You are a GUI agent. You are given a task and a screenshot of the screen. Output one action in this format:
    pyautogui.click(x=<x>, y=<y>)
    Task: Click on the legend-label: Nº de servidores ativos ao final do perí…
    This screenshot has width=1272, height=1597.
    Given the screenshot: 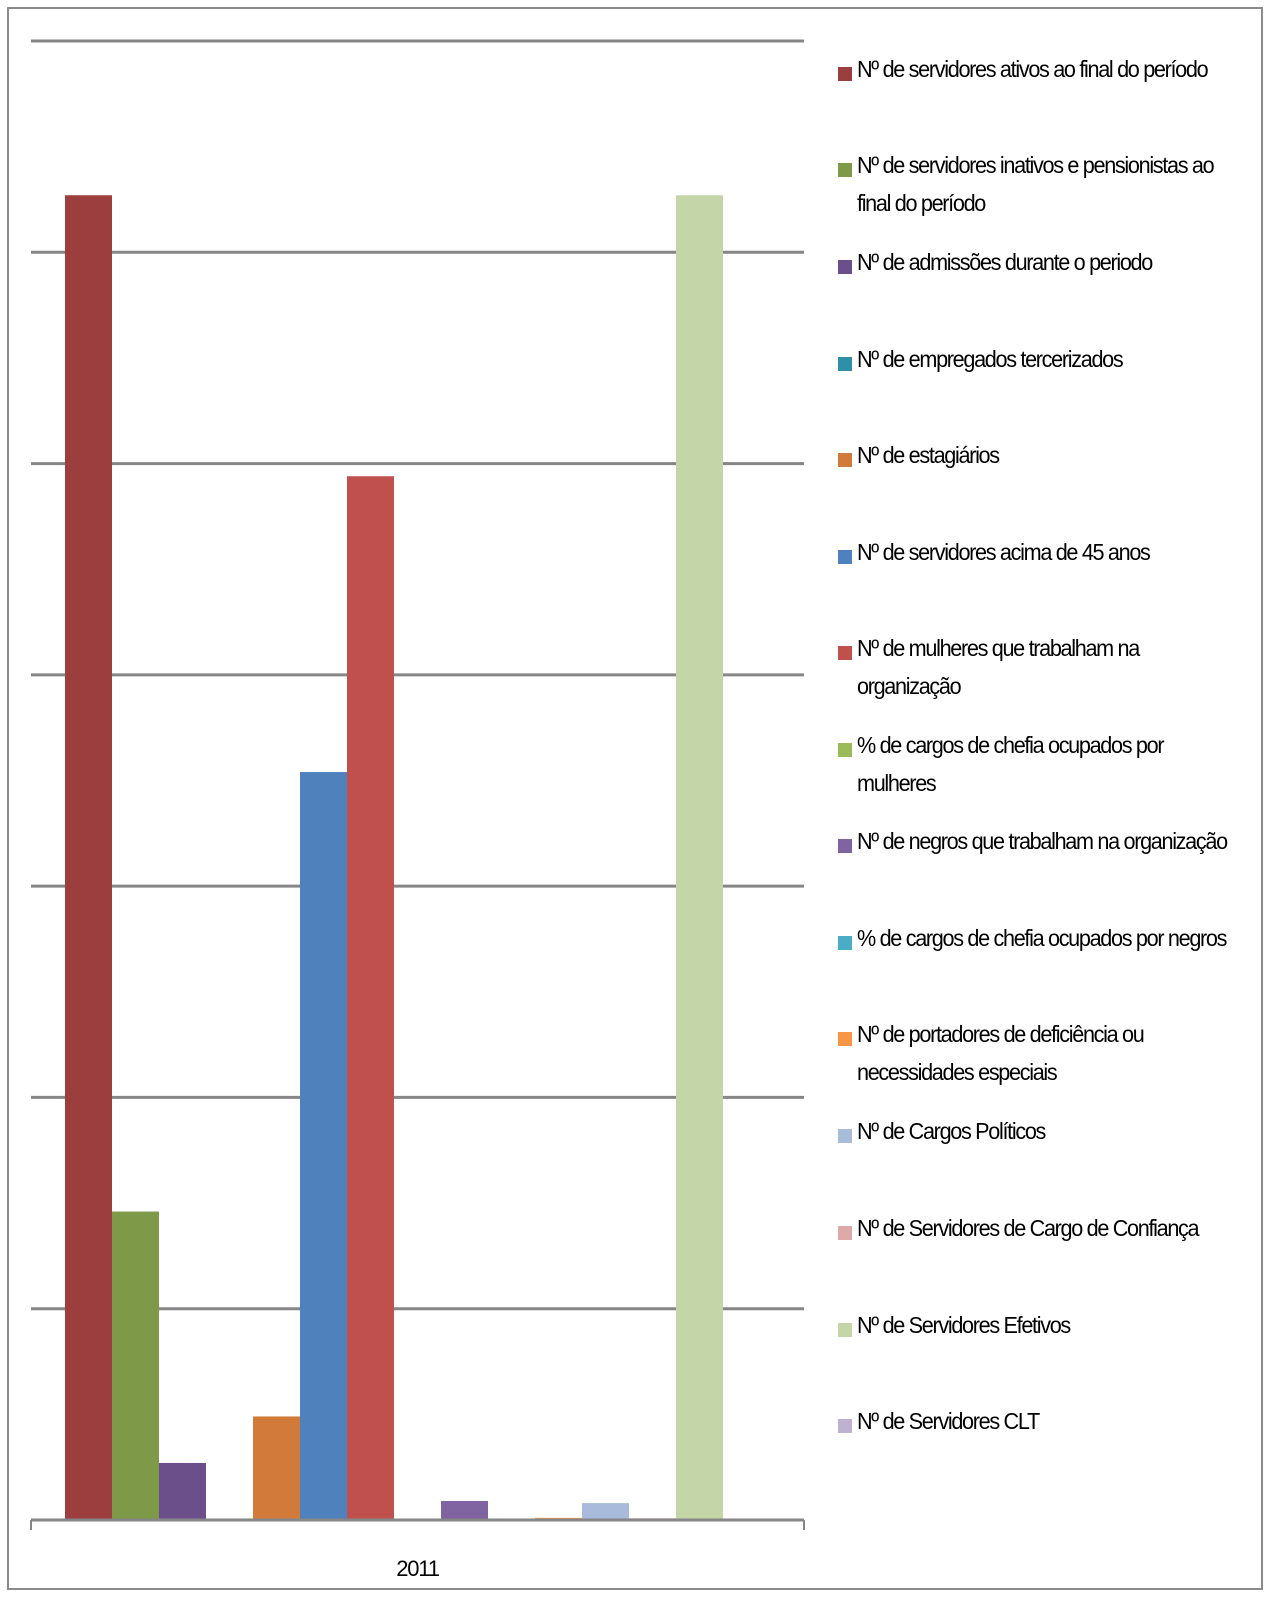 What is the action you would take?
    pyautogui.click(x=1033, y=69)
    